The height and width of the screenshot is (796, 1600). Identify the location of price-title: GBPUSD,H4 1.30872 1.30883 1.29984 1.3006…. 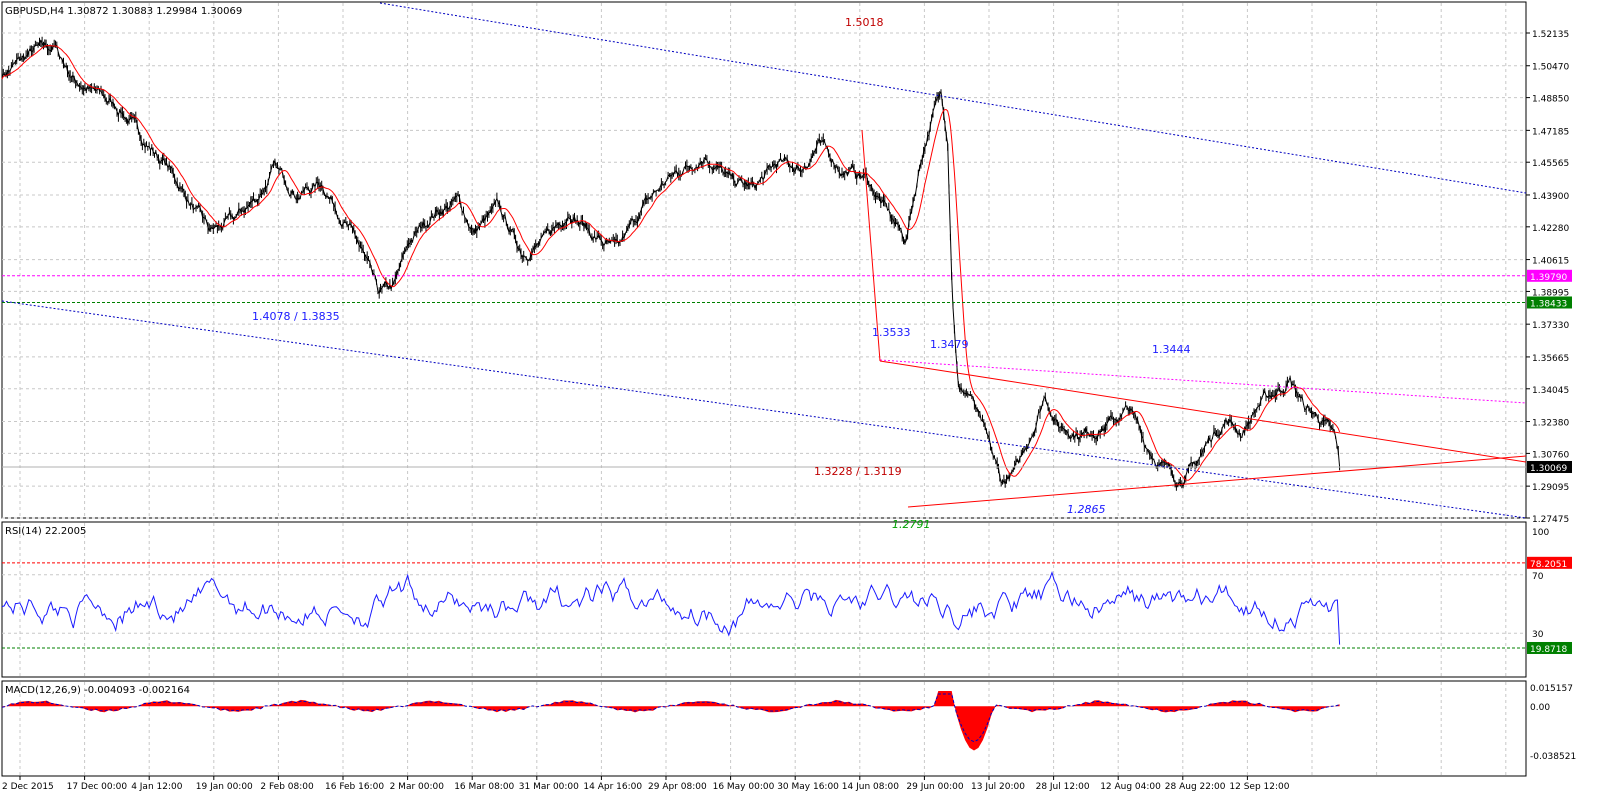
(123, 11).